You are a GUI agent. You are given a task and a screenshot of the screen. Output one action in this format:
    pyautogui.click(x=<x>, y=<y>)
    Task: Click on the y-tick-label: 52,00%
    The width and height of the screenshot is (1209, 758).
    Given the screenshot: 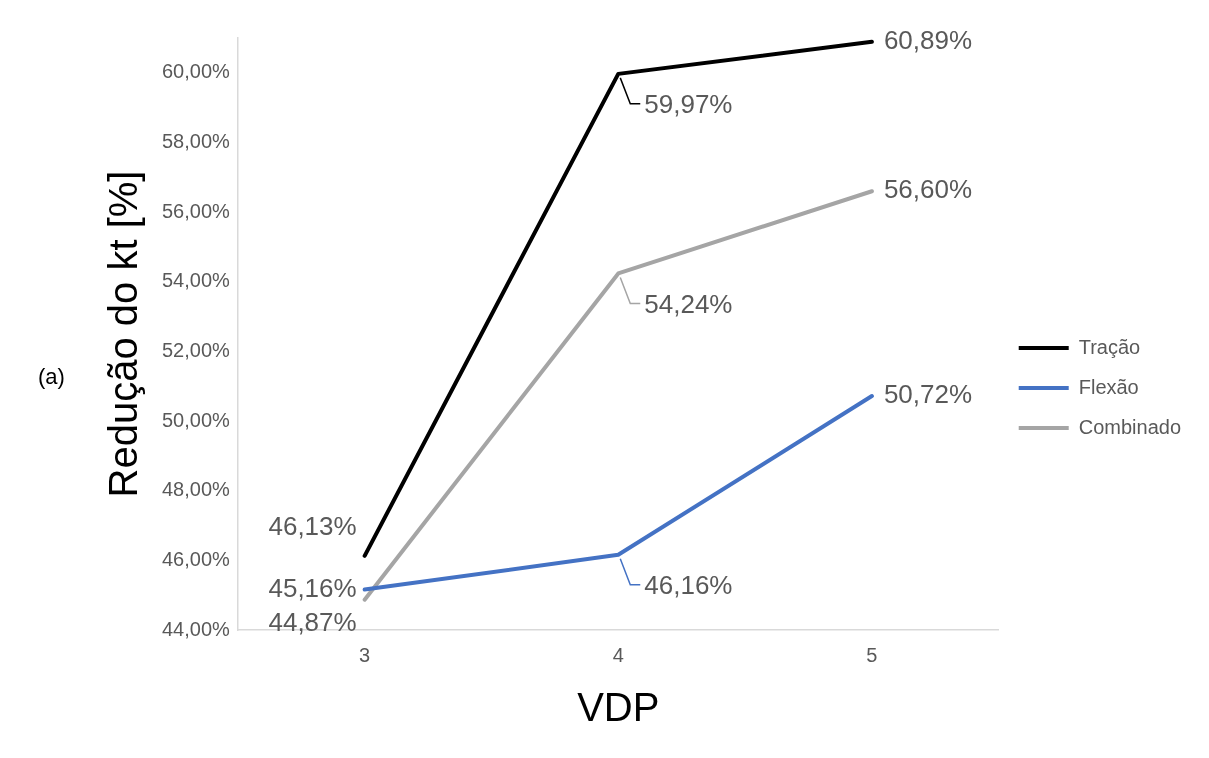 What is the action you would take?
    pyautogui.click(x=196, y=349)
    